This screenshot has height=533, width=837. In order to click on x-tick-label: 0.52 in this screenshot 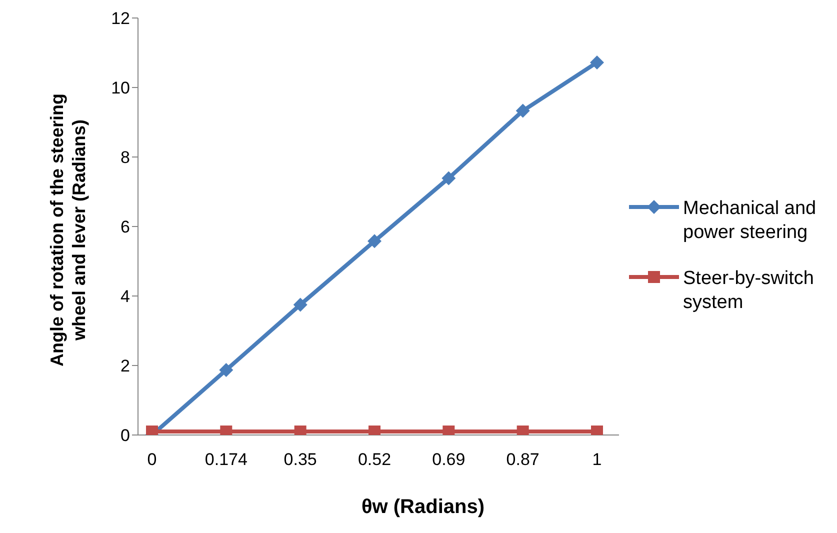, I will do `click(375, 460)`.